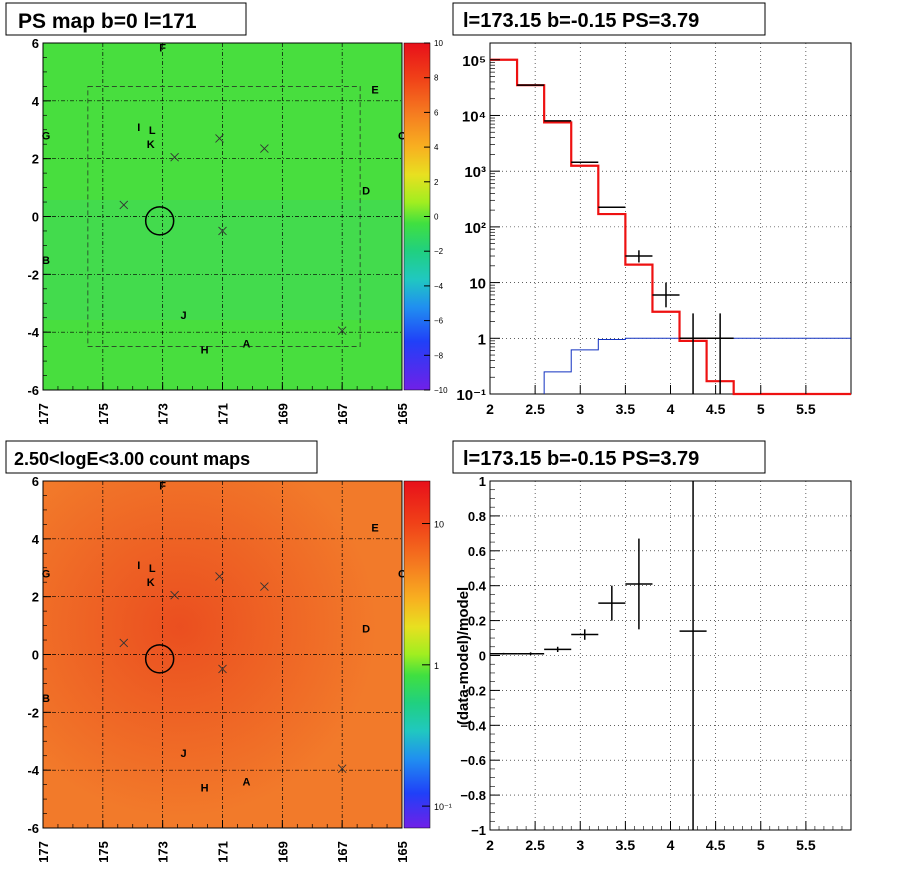 The image size is (898, 875). I want to click on svg-text: PS map b=0 l=171, so click(107, 21).